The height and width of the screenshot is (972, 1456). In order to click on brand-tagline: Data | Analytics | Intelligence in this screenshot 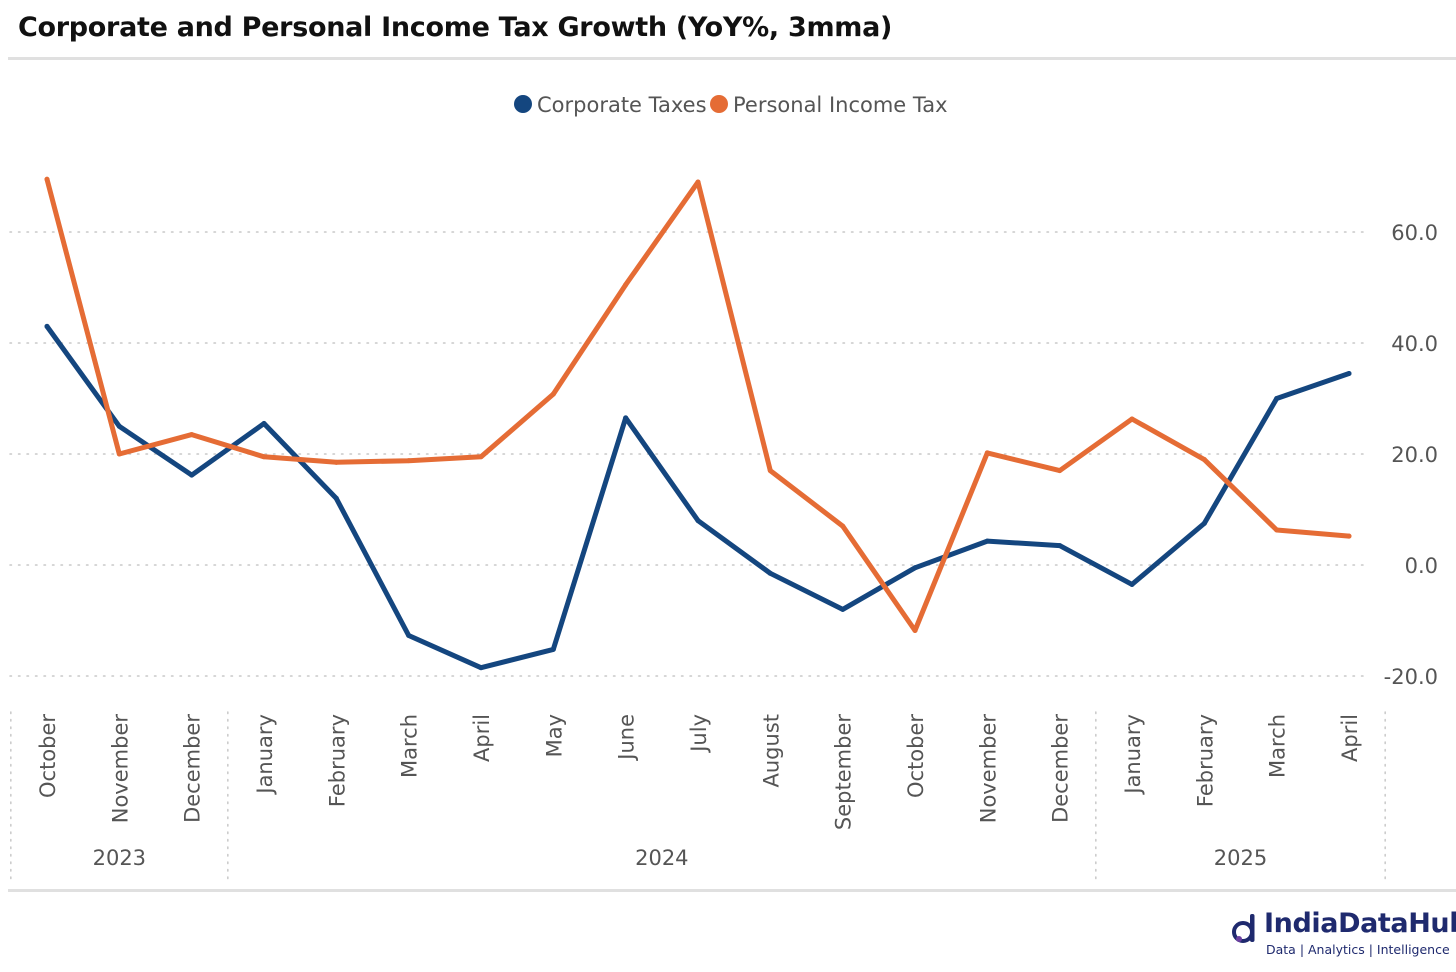, I will do `click(1358, 949)`.